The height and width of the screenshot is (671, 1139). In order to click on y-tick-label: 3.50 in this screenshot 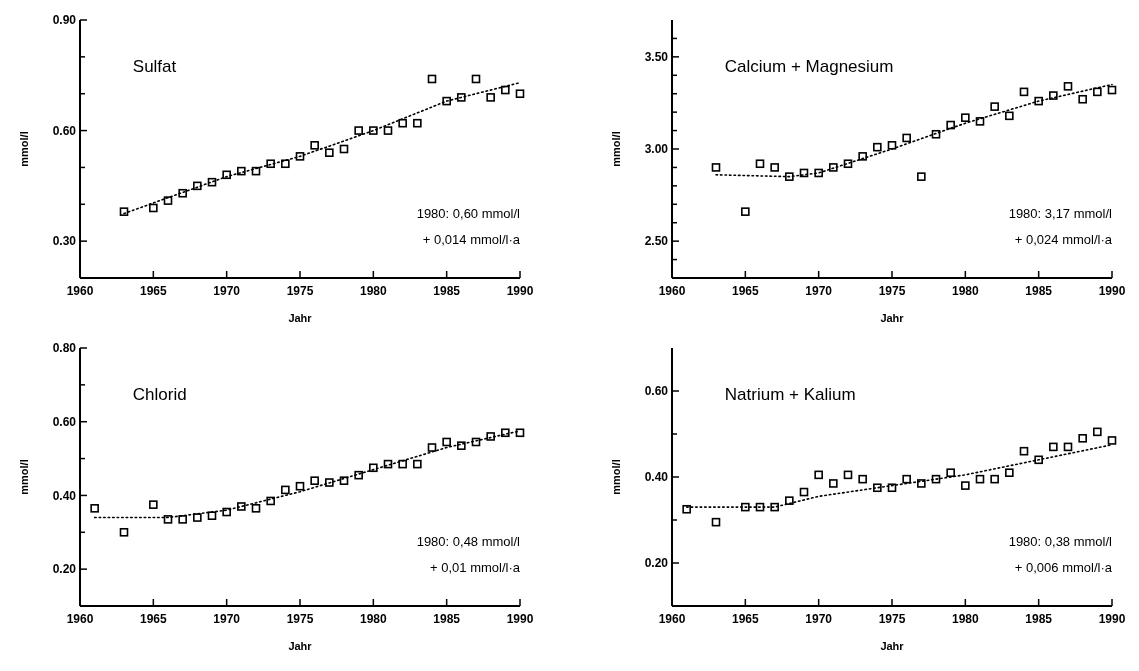, I will do `click(656, 57)`.